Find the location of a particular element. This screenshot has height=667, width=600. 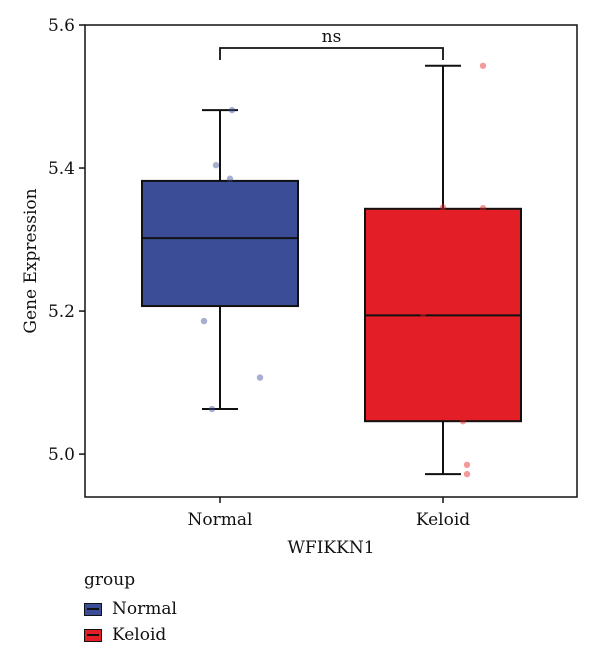

box is located at coordinates (220, 243).